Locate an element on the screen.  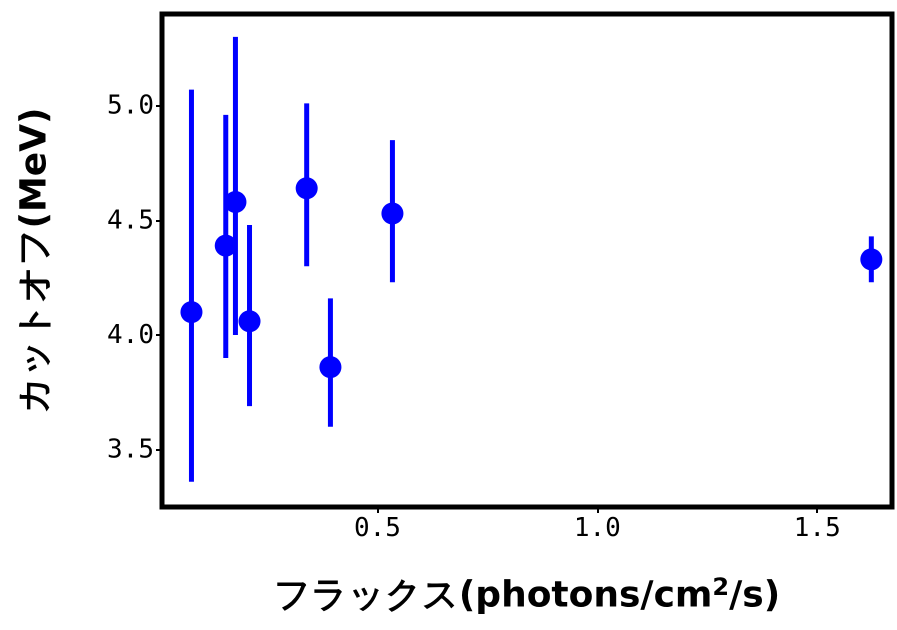
y-tick-label: 5.0 is located at coordinates (130, 105).